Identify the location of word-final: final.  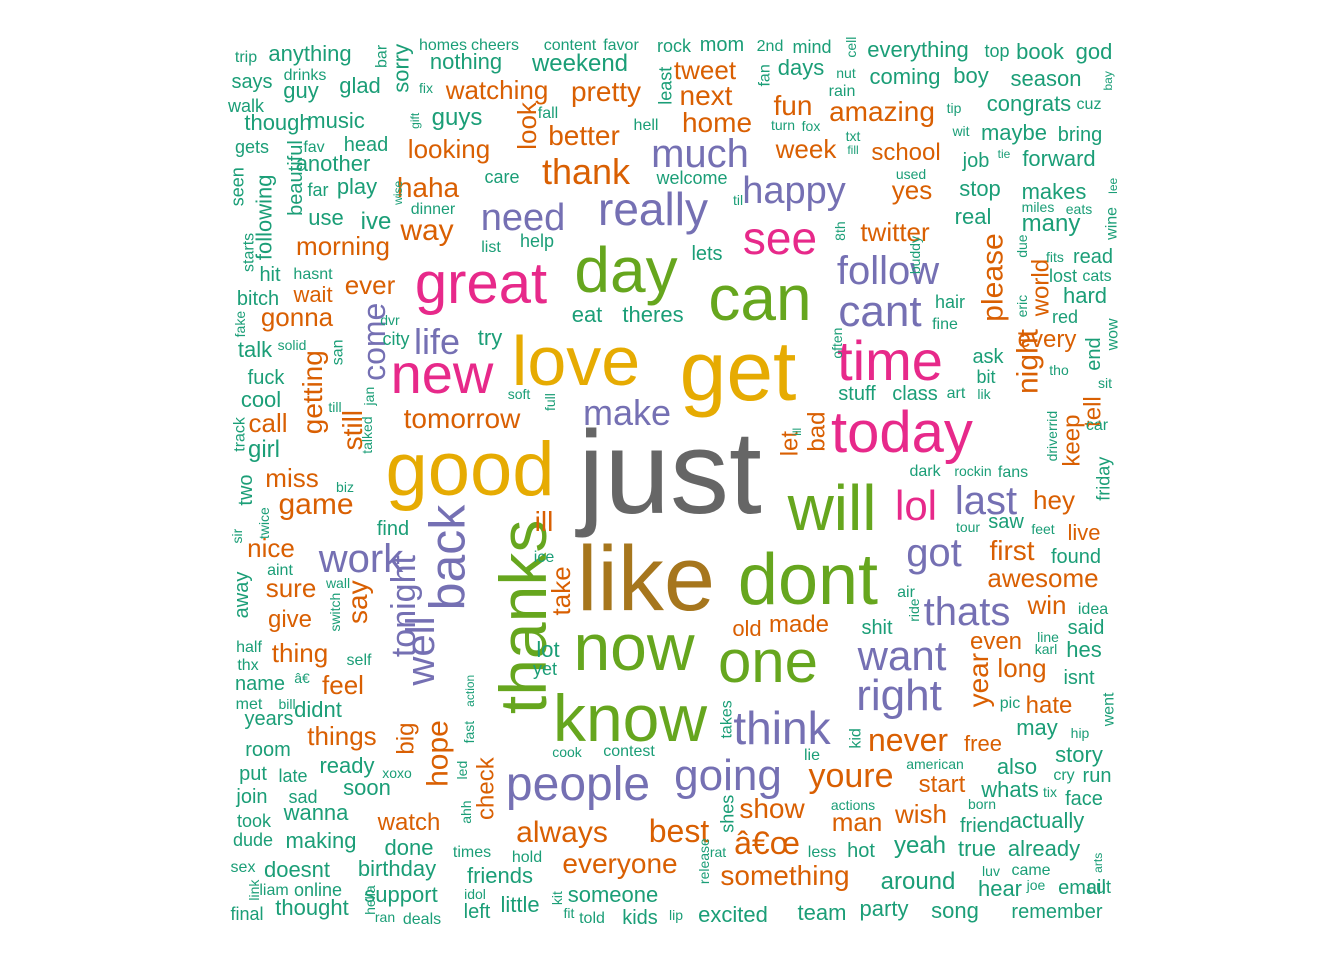
(246, 914).